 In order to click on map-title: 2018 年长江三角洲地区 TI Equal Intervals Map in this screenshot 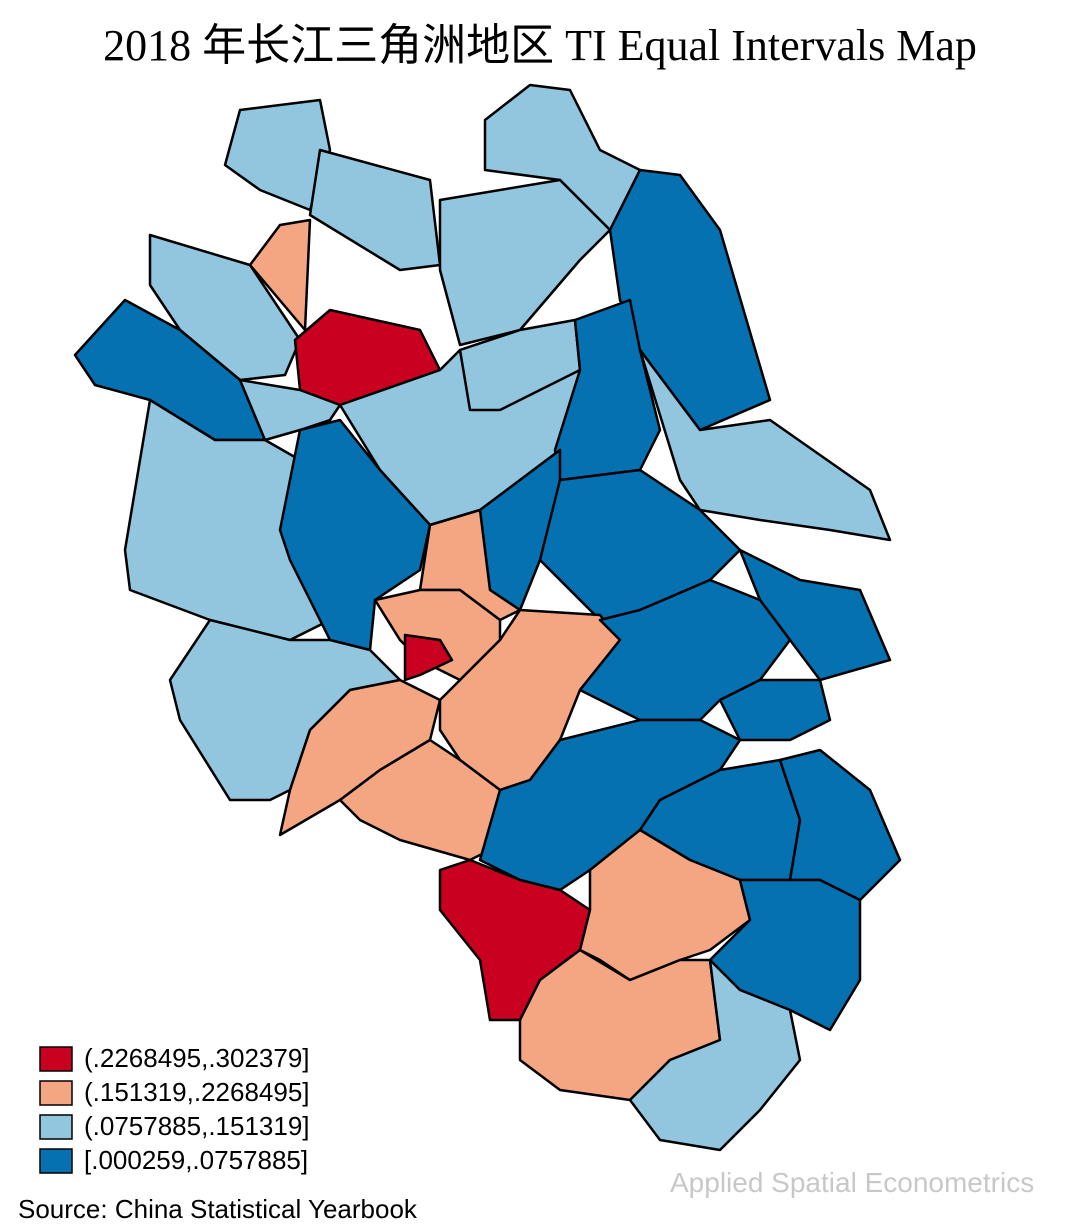, I will do `click(540, 45)`.